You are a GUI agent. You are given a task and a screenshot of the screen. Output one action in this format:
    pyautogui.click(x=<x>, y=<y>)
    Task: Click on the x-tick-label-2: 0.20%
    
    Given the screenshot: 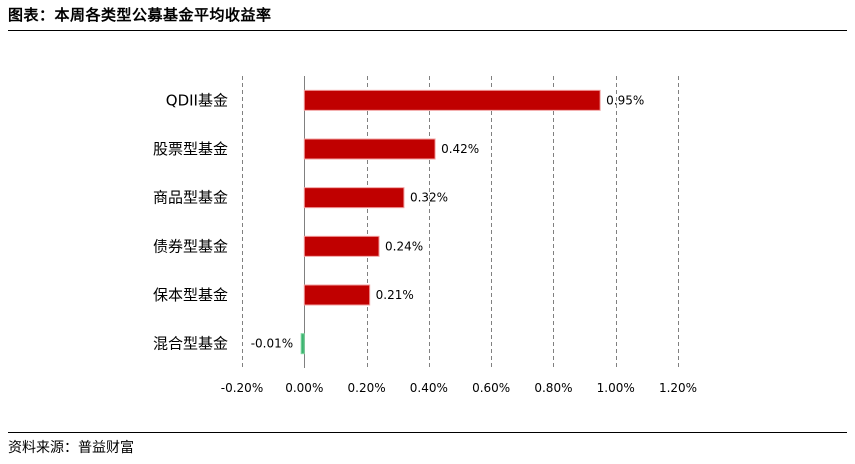 What is the action you would take?
    pyautogui.click(x=367, y=388)
    